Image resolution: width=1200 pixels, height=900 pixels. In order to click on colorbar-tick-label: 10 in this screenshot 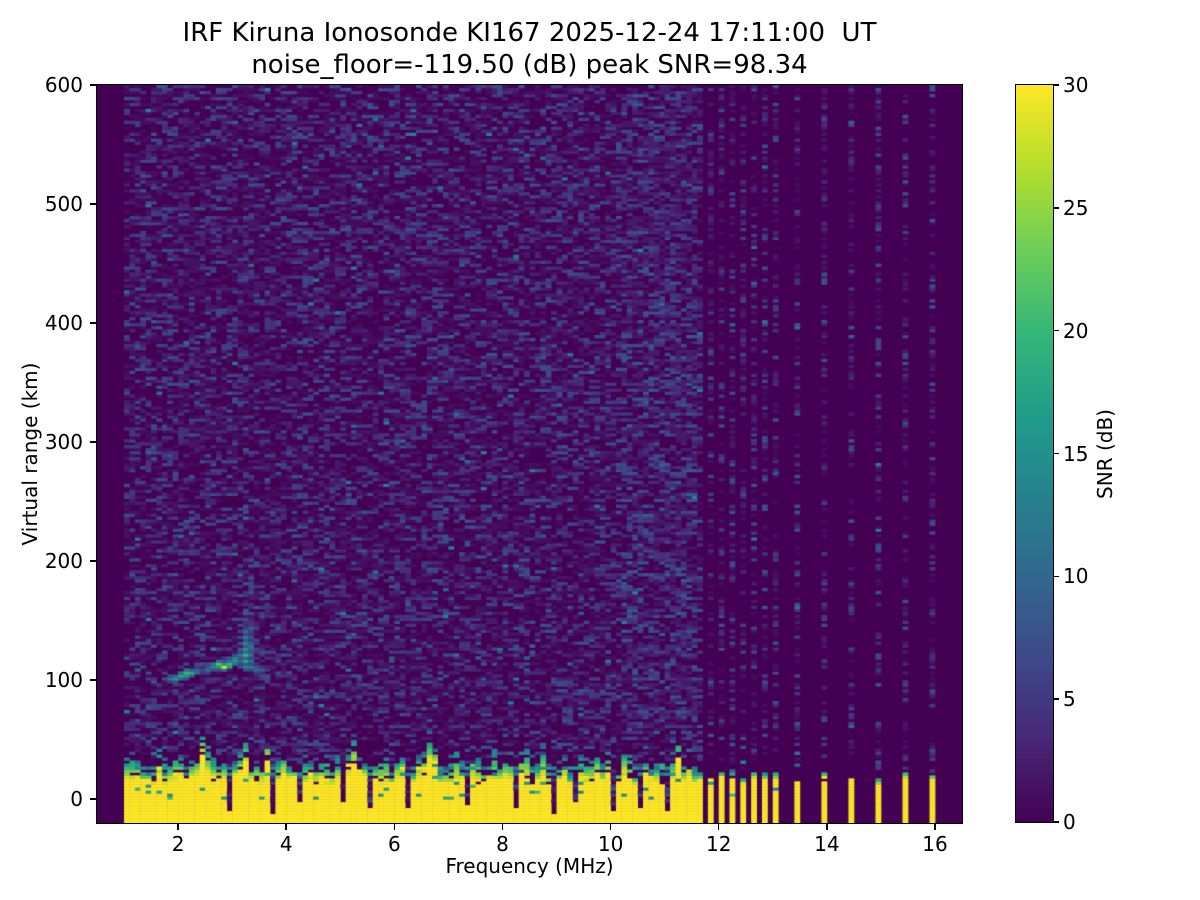, I will do `click(1076, 576)`.